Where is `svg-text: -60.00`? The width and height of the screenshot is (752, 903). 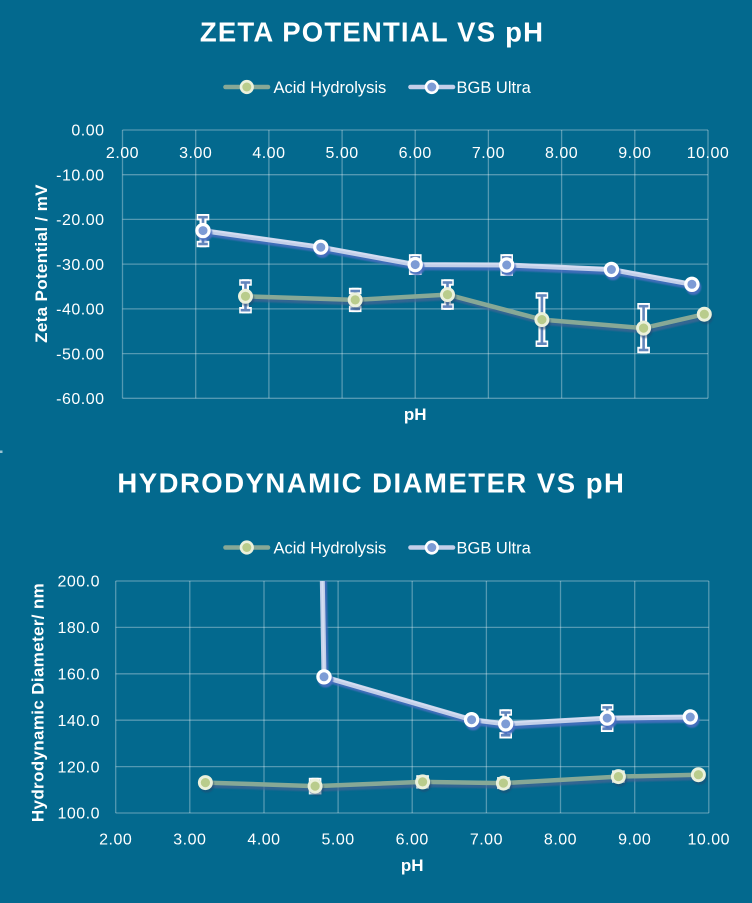 svg-text: -60.00 is located at coordinates (80, 399).